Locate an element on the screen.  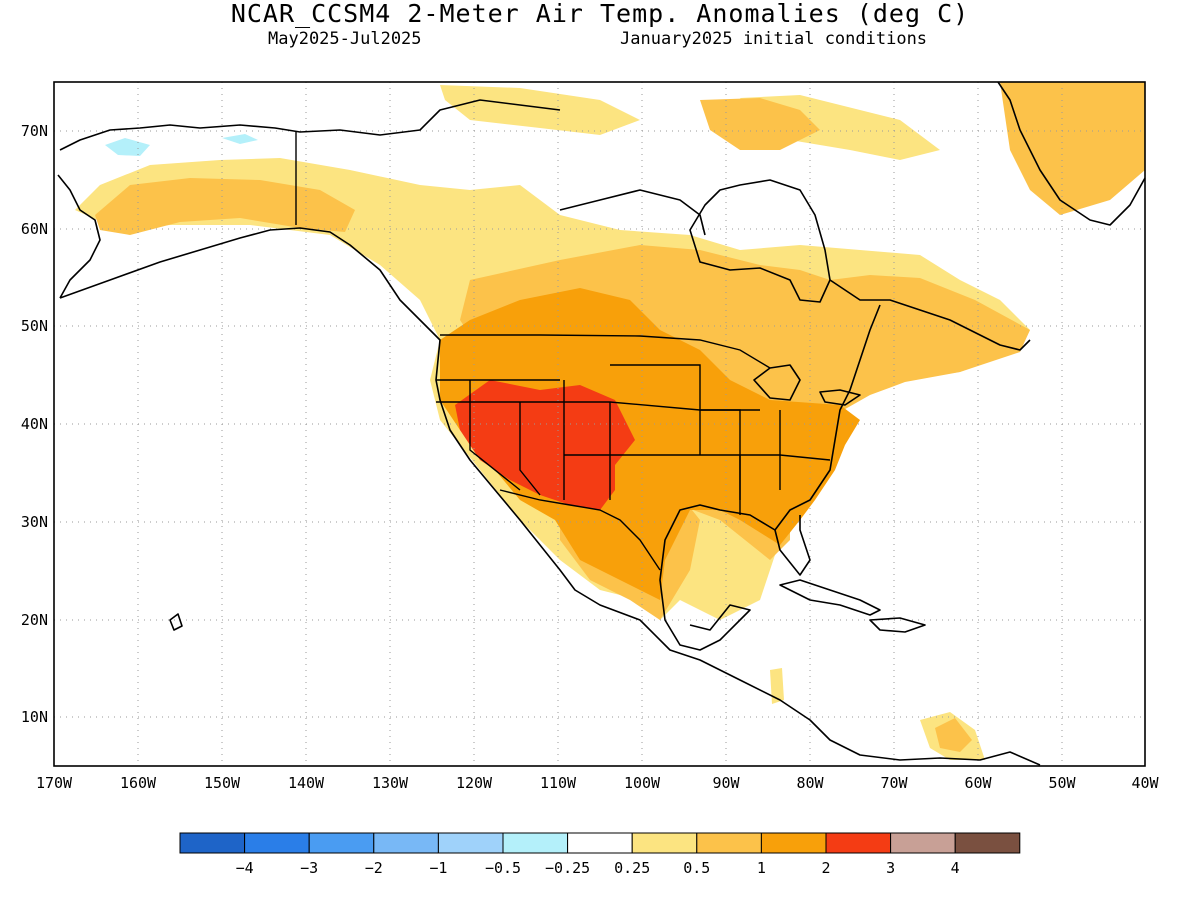
legend-label: 3 is located at coordinates (890, 868).